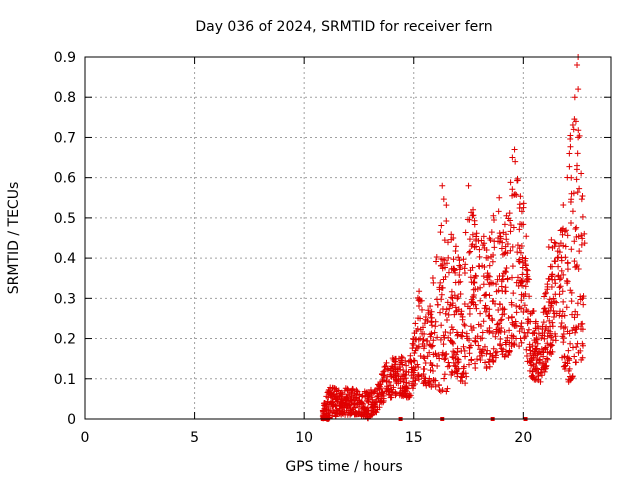 The height and width of the screenshot is (480, 640). Describe the element at coordinates (65, 259) in the screenshot. I see `y-tick-label: 0.4` at that location.